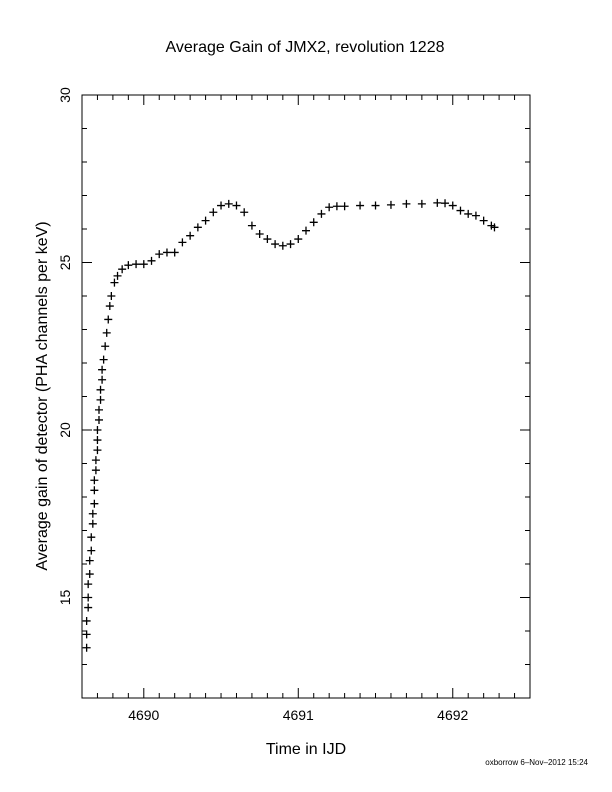 Image resolution: width=612 pixels, height=792 pixels. What do you see at coordinates (65, 598) in the screenshot?
I see `y-tick-label: 15` at bounding box center [65, 598].